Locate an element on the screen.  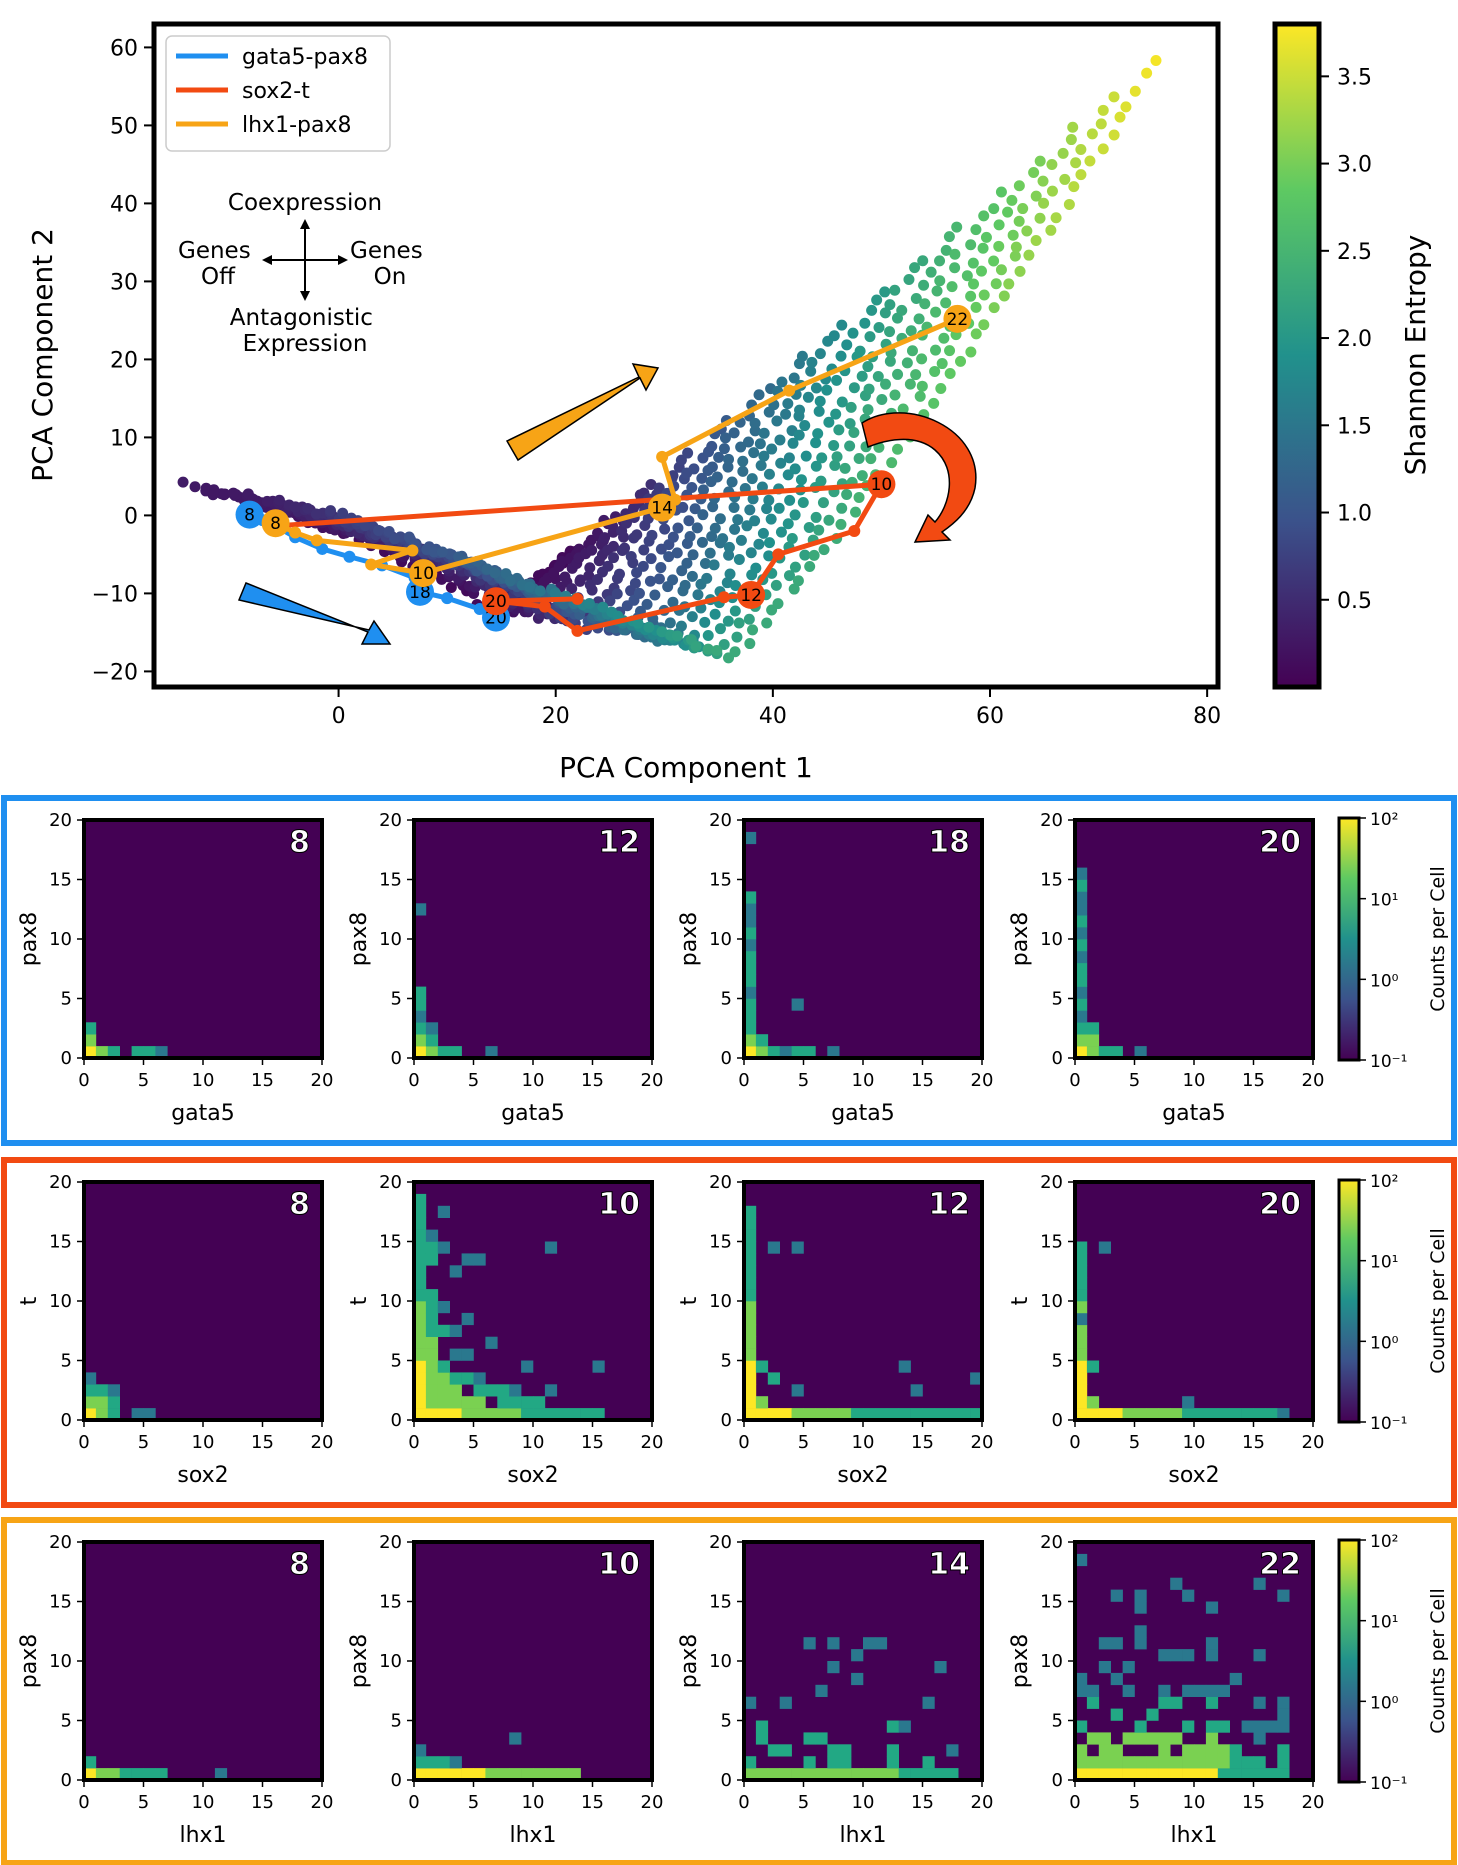
panel-time-label: 12 is located at coordinates (619, 842).